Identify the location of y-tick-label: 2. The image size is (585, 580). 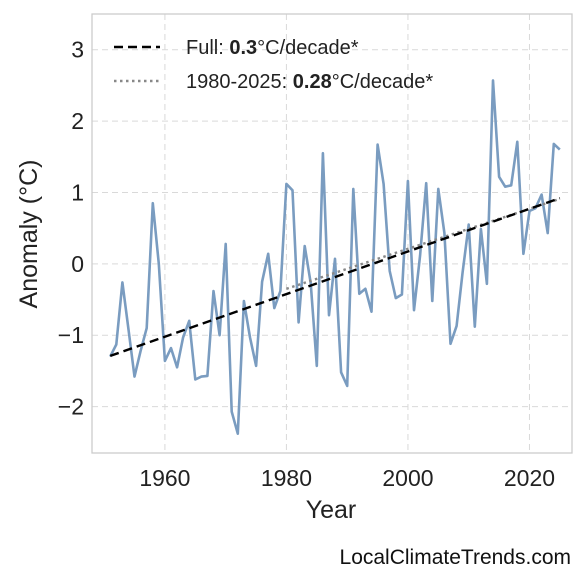
(77, 121).